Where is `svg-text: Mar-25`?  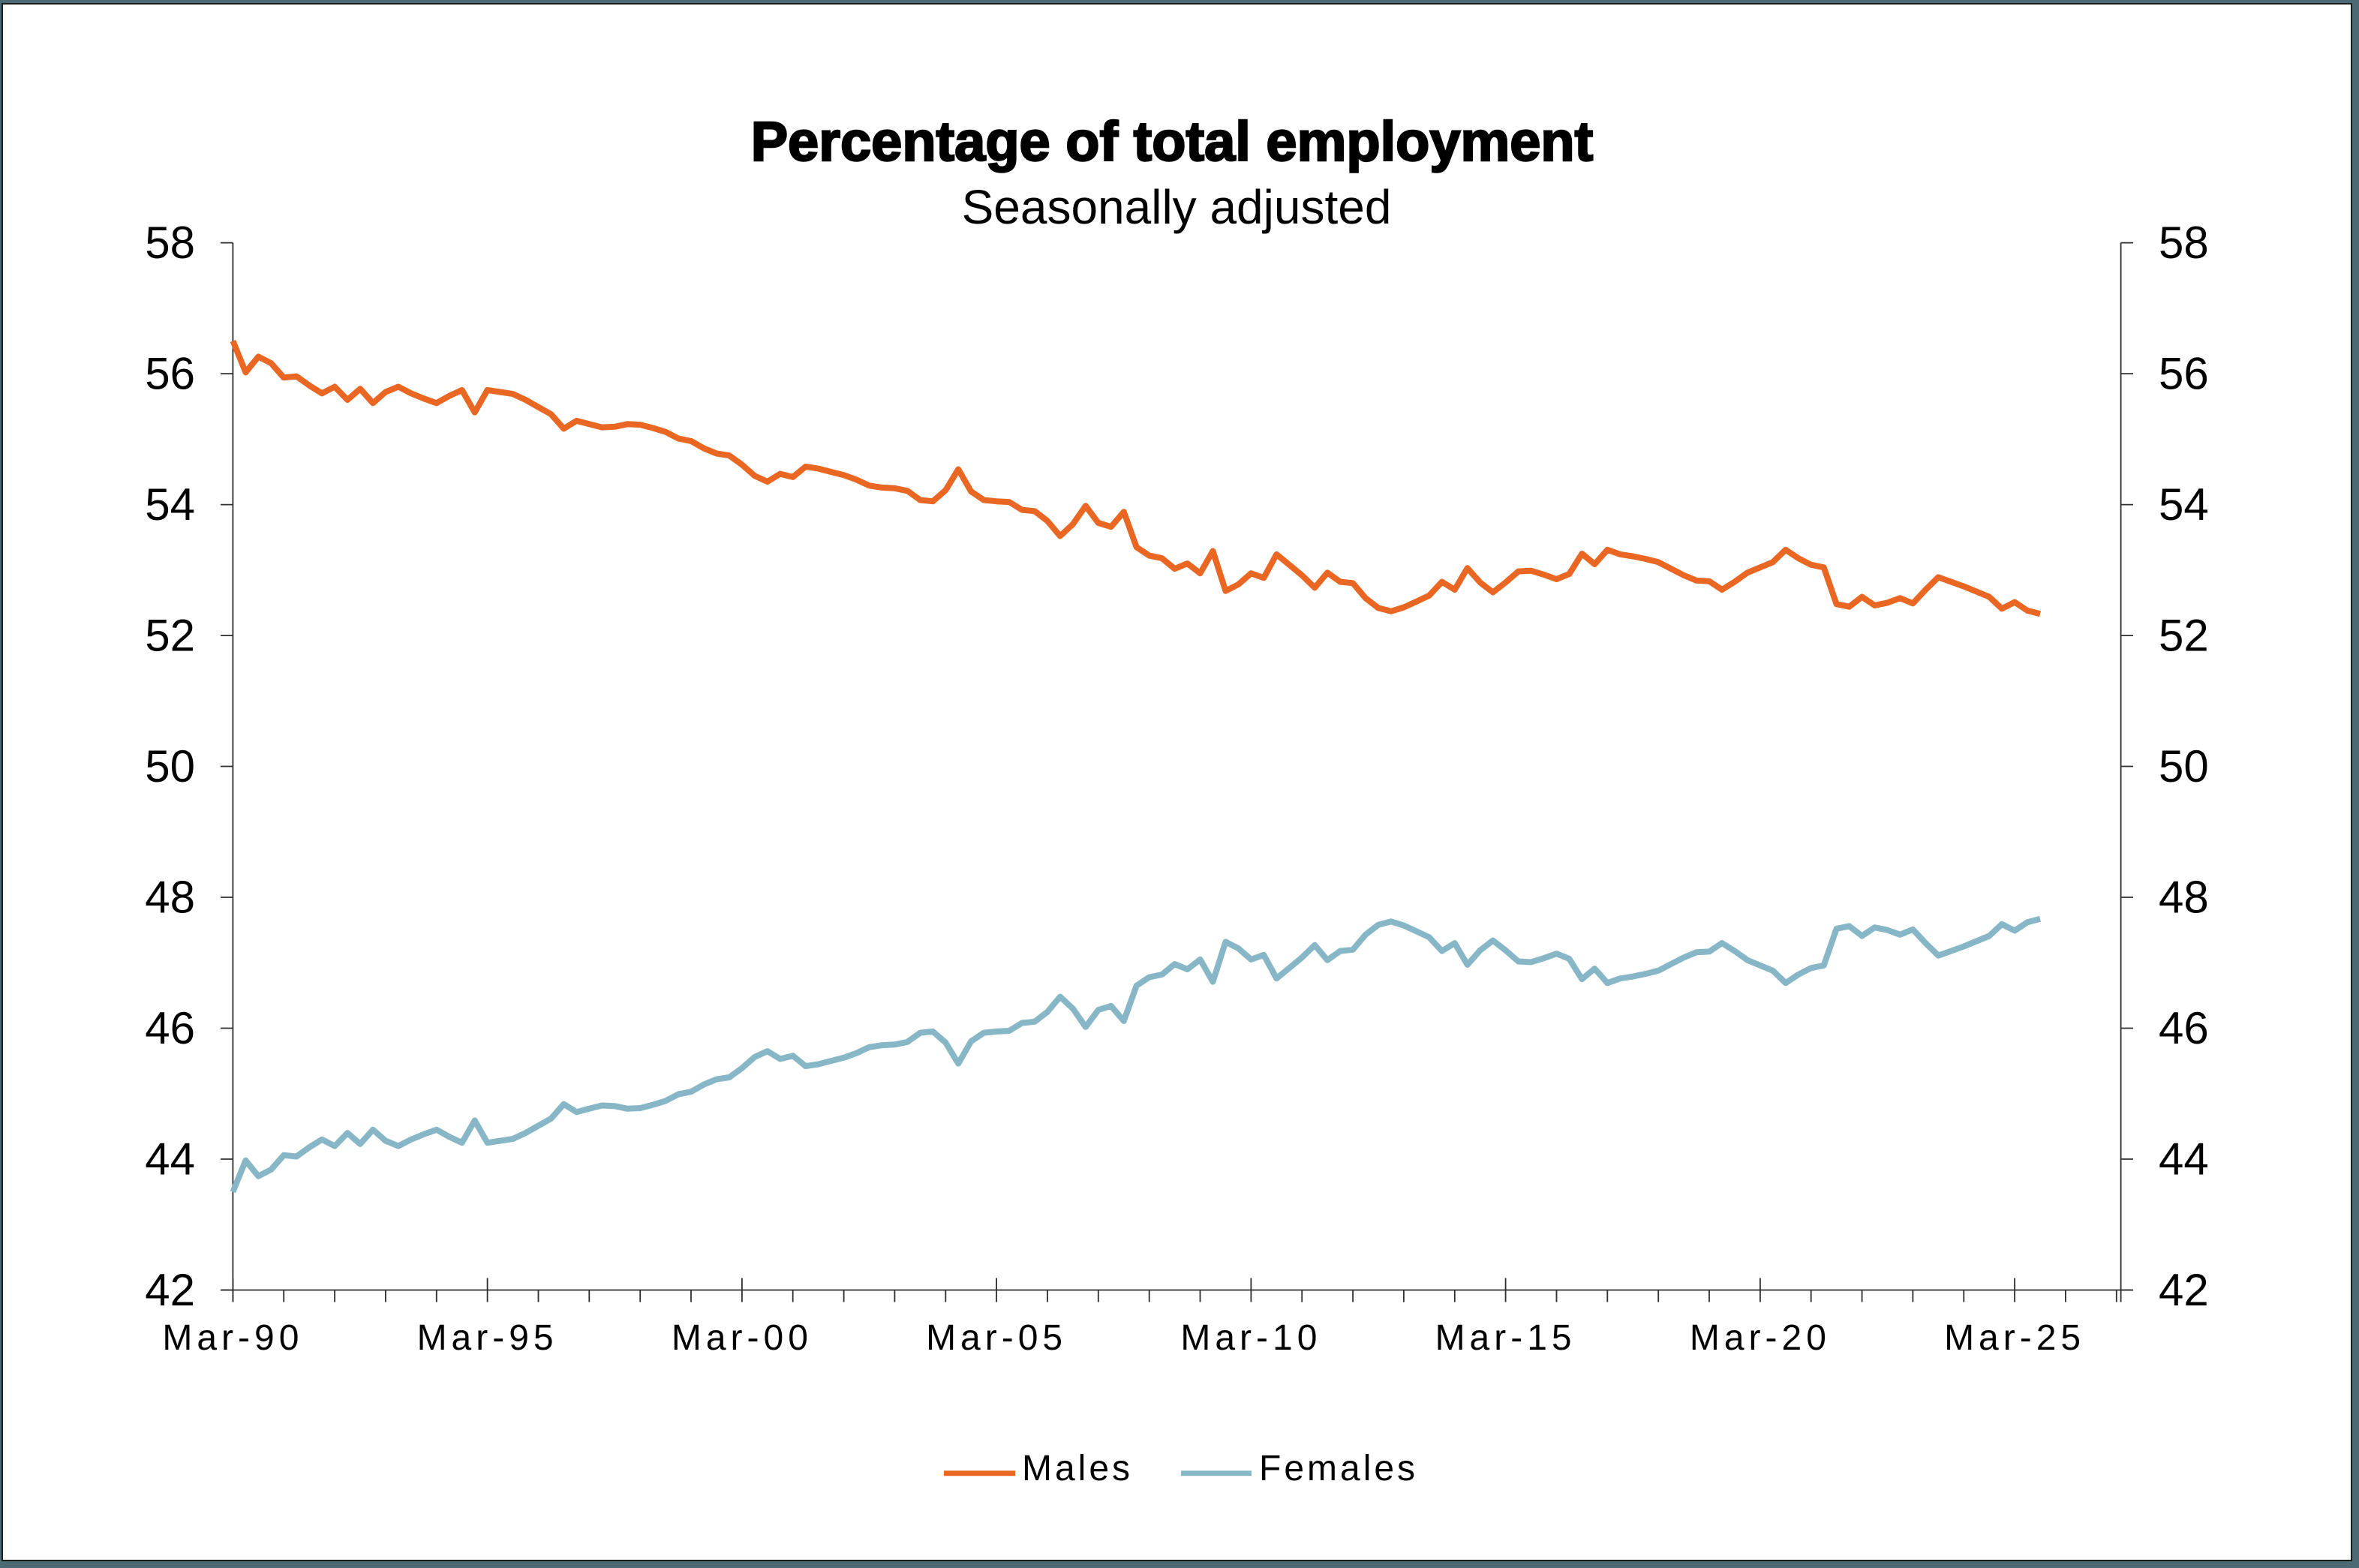
svg-text: Mar-25 is located at coordinates (2015, 1338).